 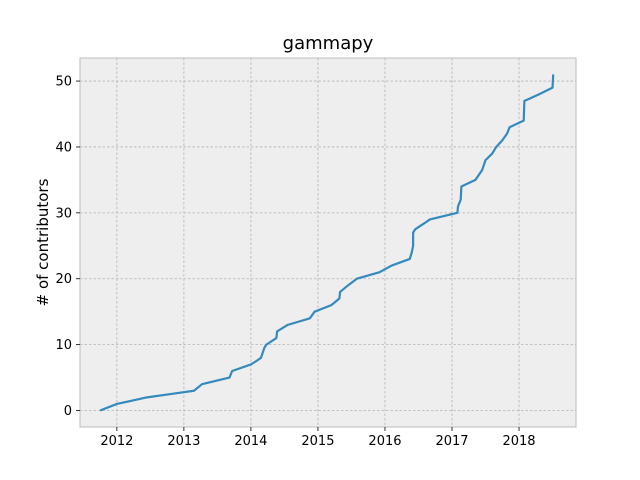 What do you see at coordinates (68, 411) in the screenshot?
I see `y-tick-label: 0` at bounding box center [68, 411].